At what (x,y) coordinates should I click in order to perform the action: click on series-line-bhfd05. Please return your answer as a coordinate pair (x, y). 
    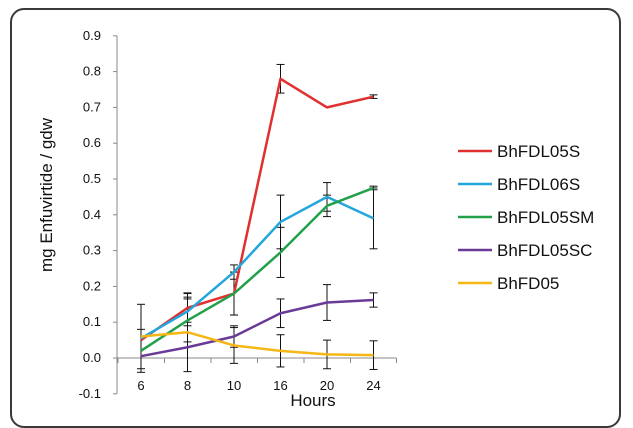
    Looking at the image, I should click on (257, 343).